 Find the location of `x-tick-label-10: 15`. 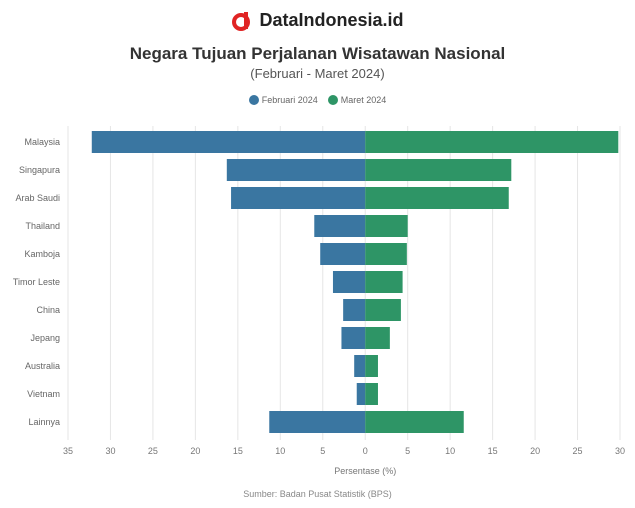

x-tick-label-10: 15 is located at coordinates (493, 451).